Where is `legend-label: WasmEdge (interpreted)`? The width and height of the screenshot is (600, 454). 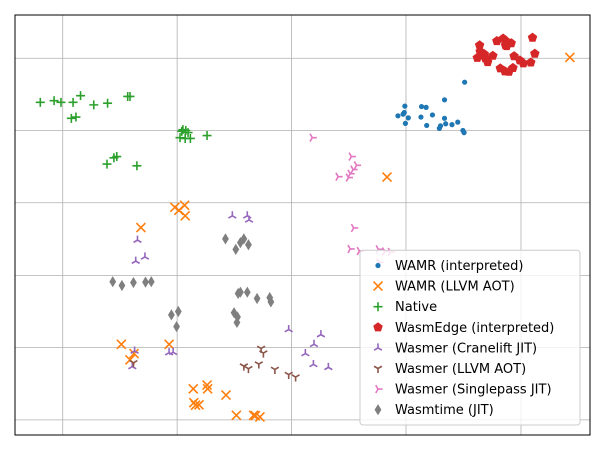
legend-label: WasmEdge (interpreted) is located at coordinates (474, 328).